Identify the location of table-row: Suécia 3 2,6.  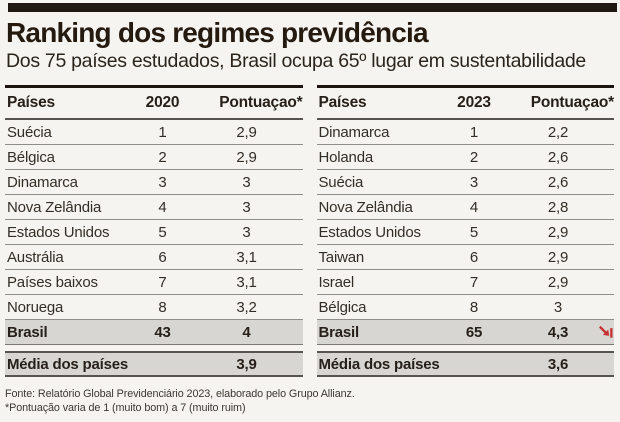
(465, 182).